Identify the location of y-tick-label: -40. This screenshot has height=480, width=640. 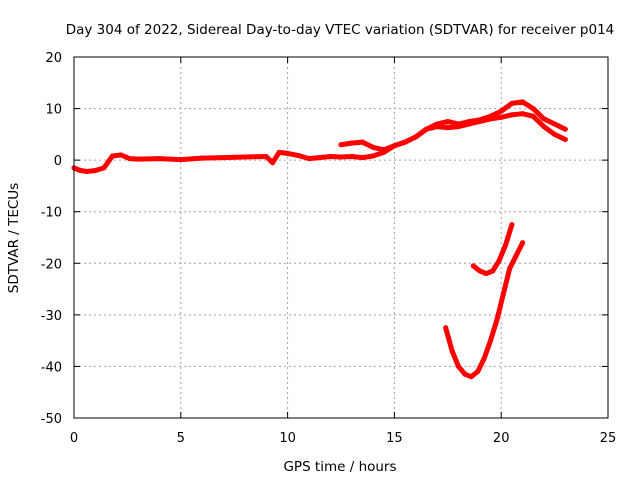
(51, 367).